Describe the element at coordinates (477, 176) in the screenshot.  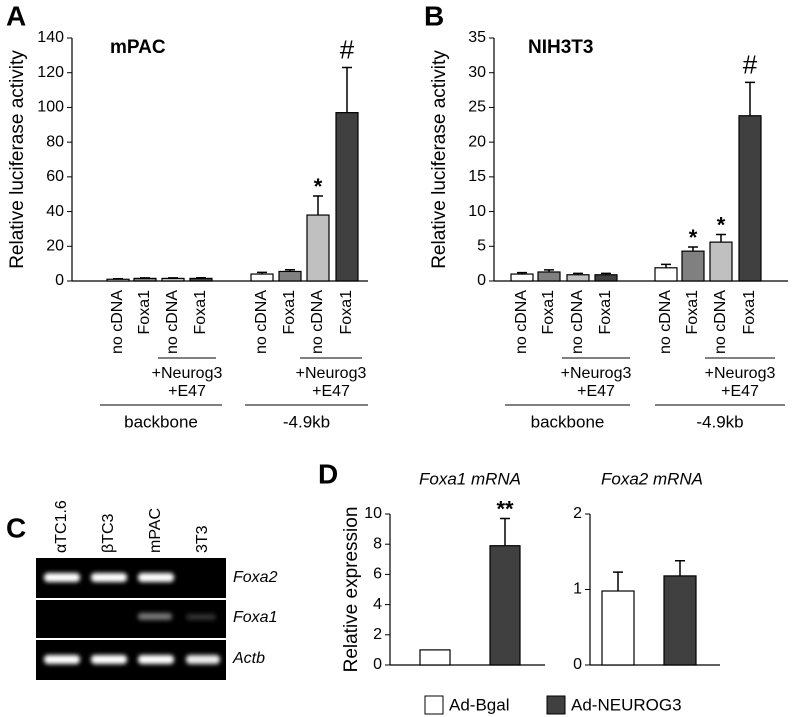
I see `y-tick-label: 15` at that location.